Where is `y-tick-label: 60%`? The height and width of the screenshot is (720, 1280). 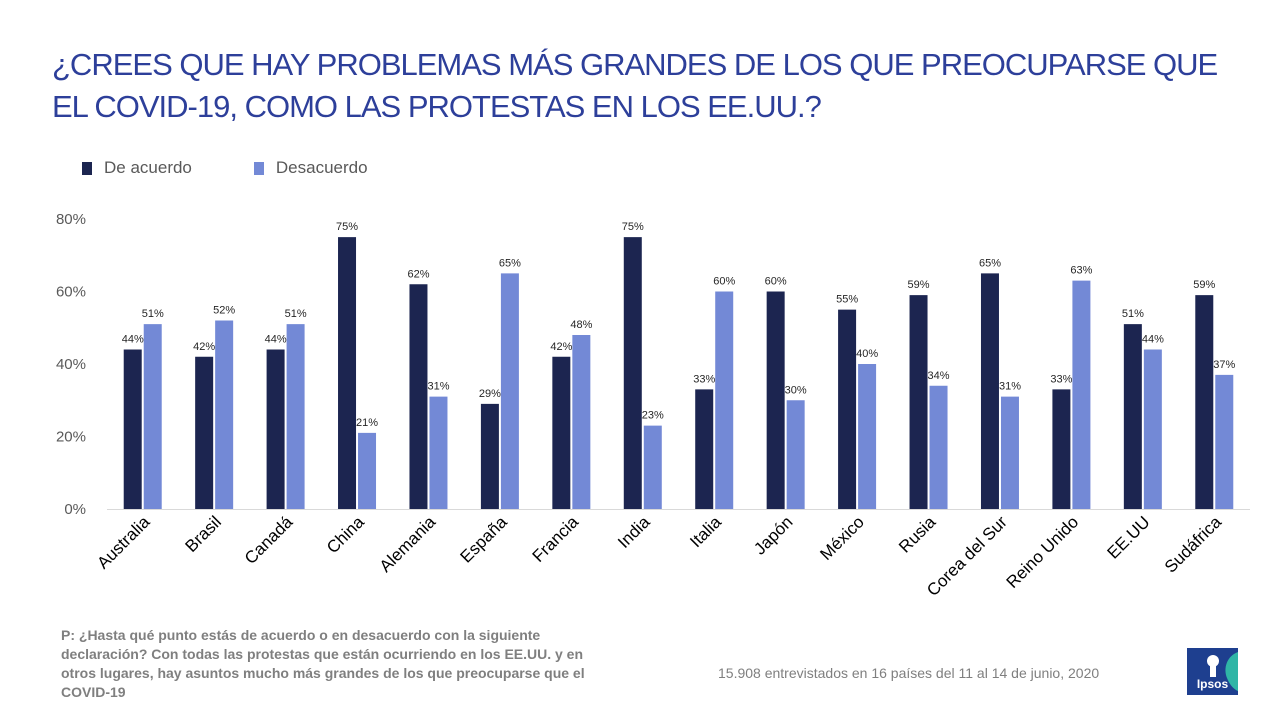 y-tick-label: 60% is located at coordinates (71, 292).